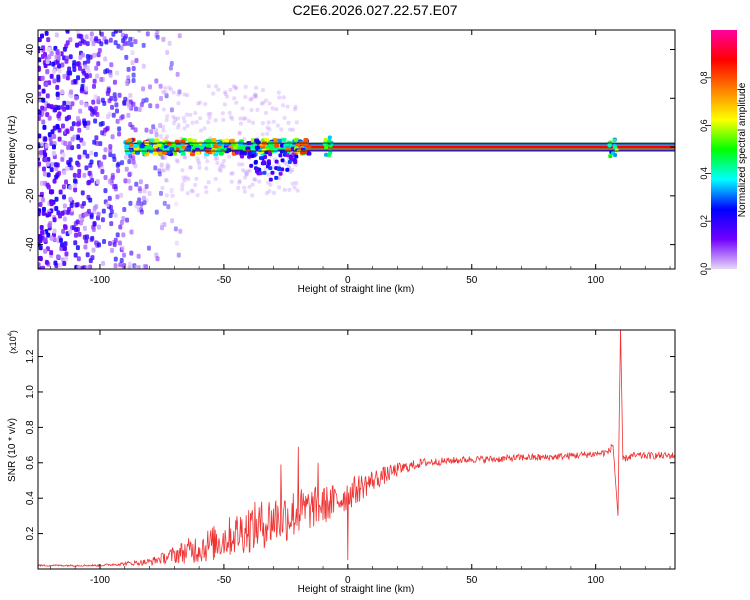 The width and height of the screenshot is (750, 600). Describe the element at coordinates (348, 280) in the screenshot. I see `x-tick-label: 0` at that location.